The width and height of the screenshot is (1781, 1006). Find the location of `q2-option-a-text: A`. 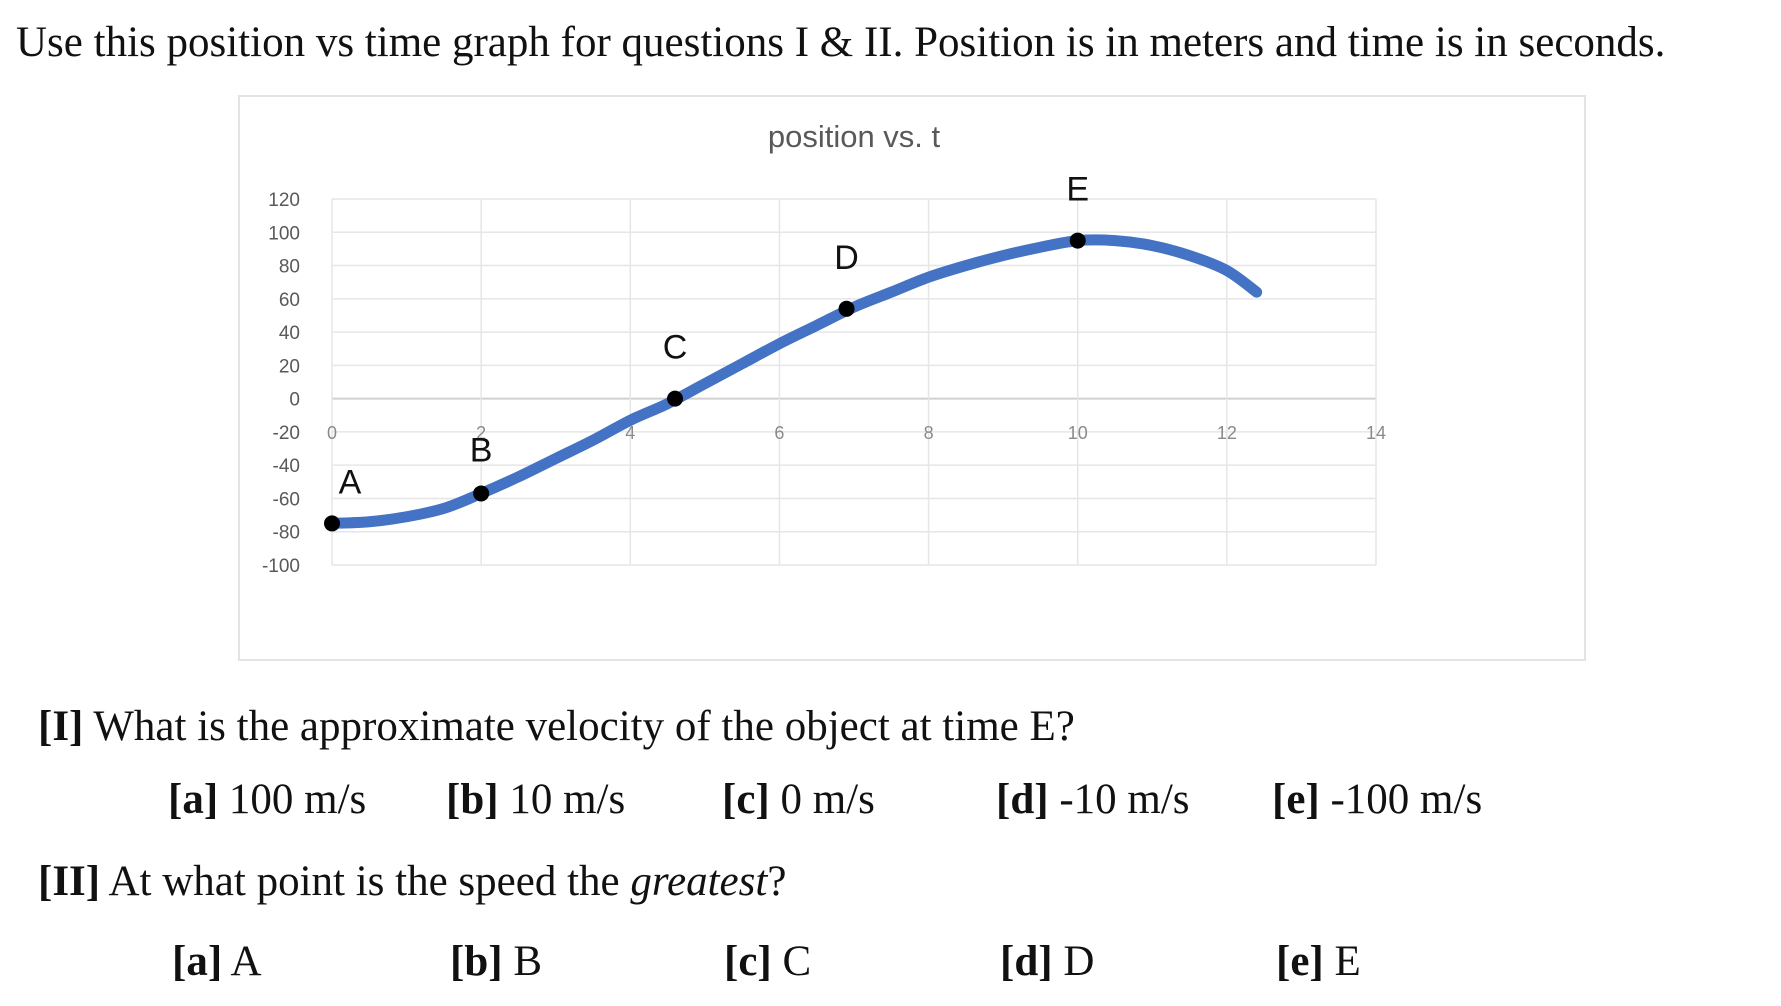

q2-option-a-text: A is located at coordinates (242, 961).